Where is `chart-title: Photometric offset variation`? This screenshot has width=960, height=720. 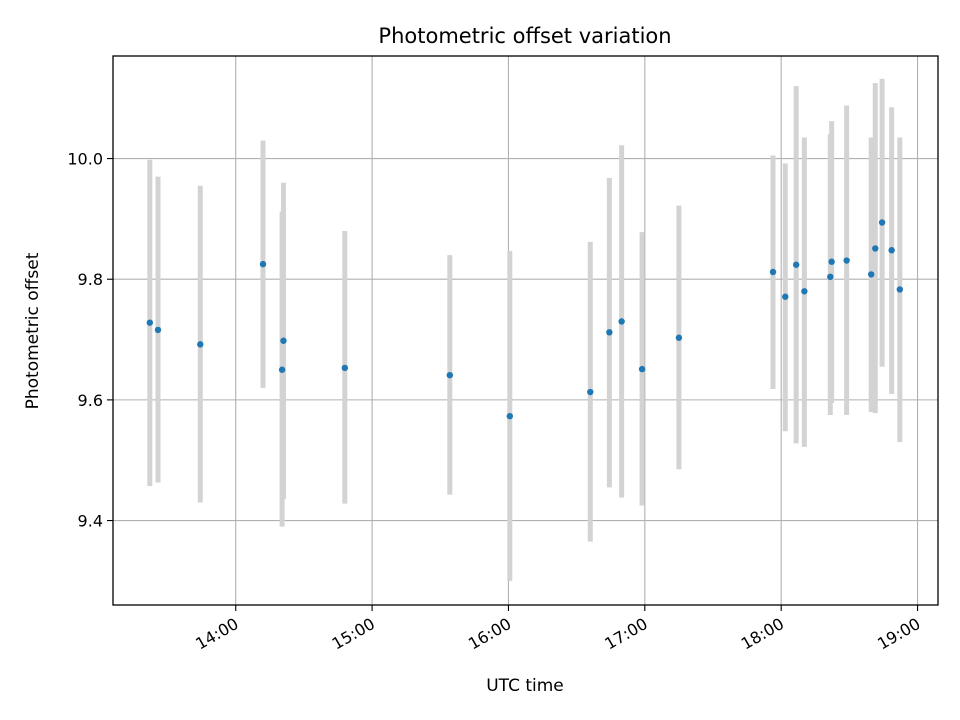
chart-title: Photometric offset variation is located at coordinates (524, 36).